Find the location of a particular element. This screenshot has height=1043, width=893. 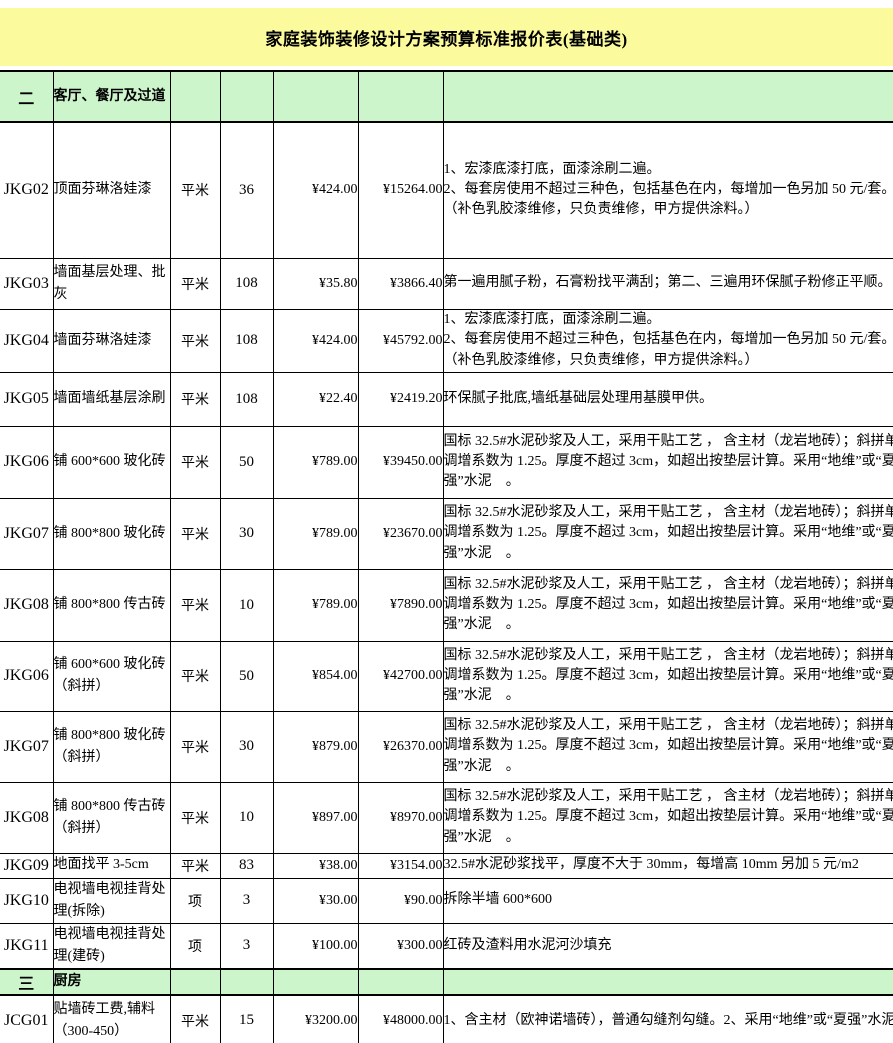

item-total: ¥39450.00 is located at coordinates (400, 462).